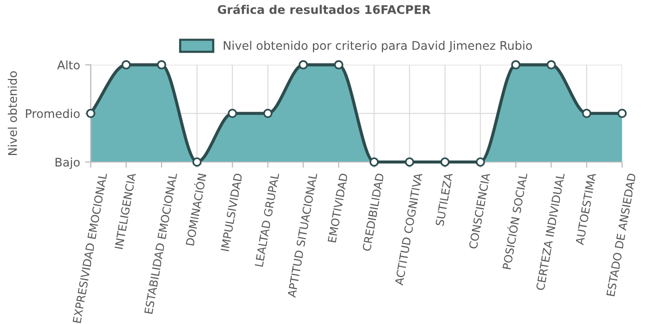  What do you see at coordinates (324, 9) in the screenshot?
I see `chart-title: Gráfica de resultados 16FACPER` at bounding box center [324, 9].